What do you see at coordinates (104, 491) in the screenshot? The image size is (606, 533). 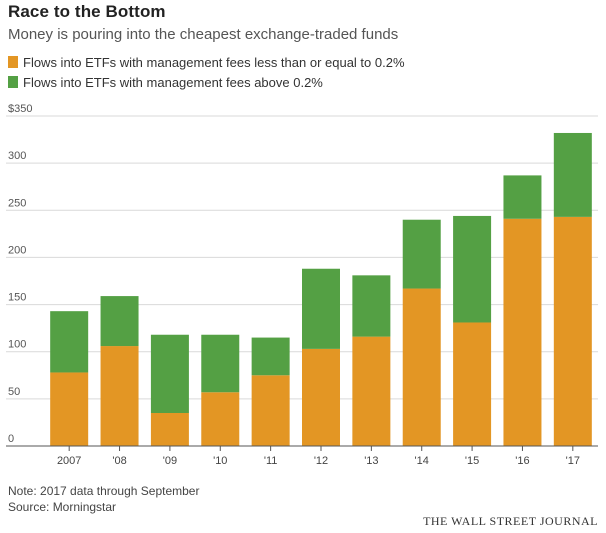 I see `footnote: Note: 2017 data through September` at bounding box center [104, 491].